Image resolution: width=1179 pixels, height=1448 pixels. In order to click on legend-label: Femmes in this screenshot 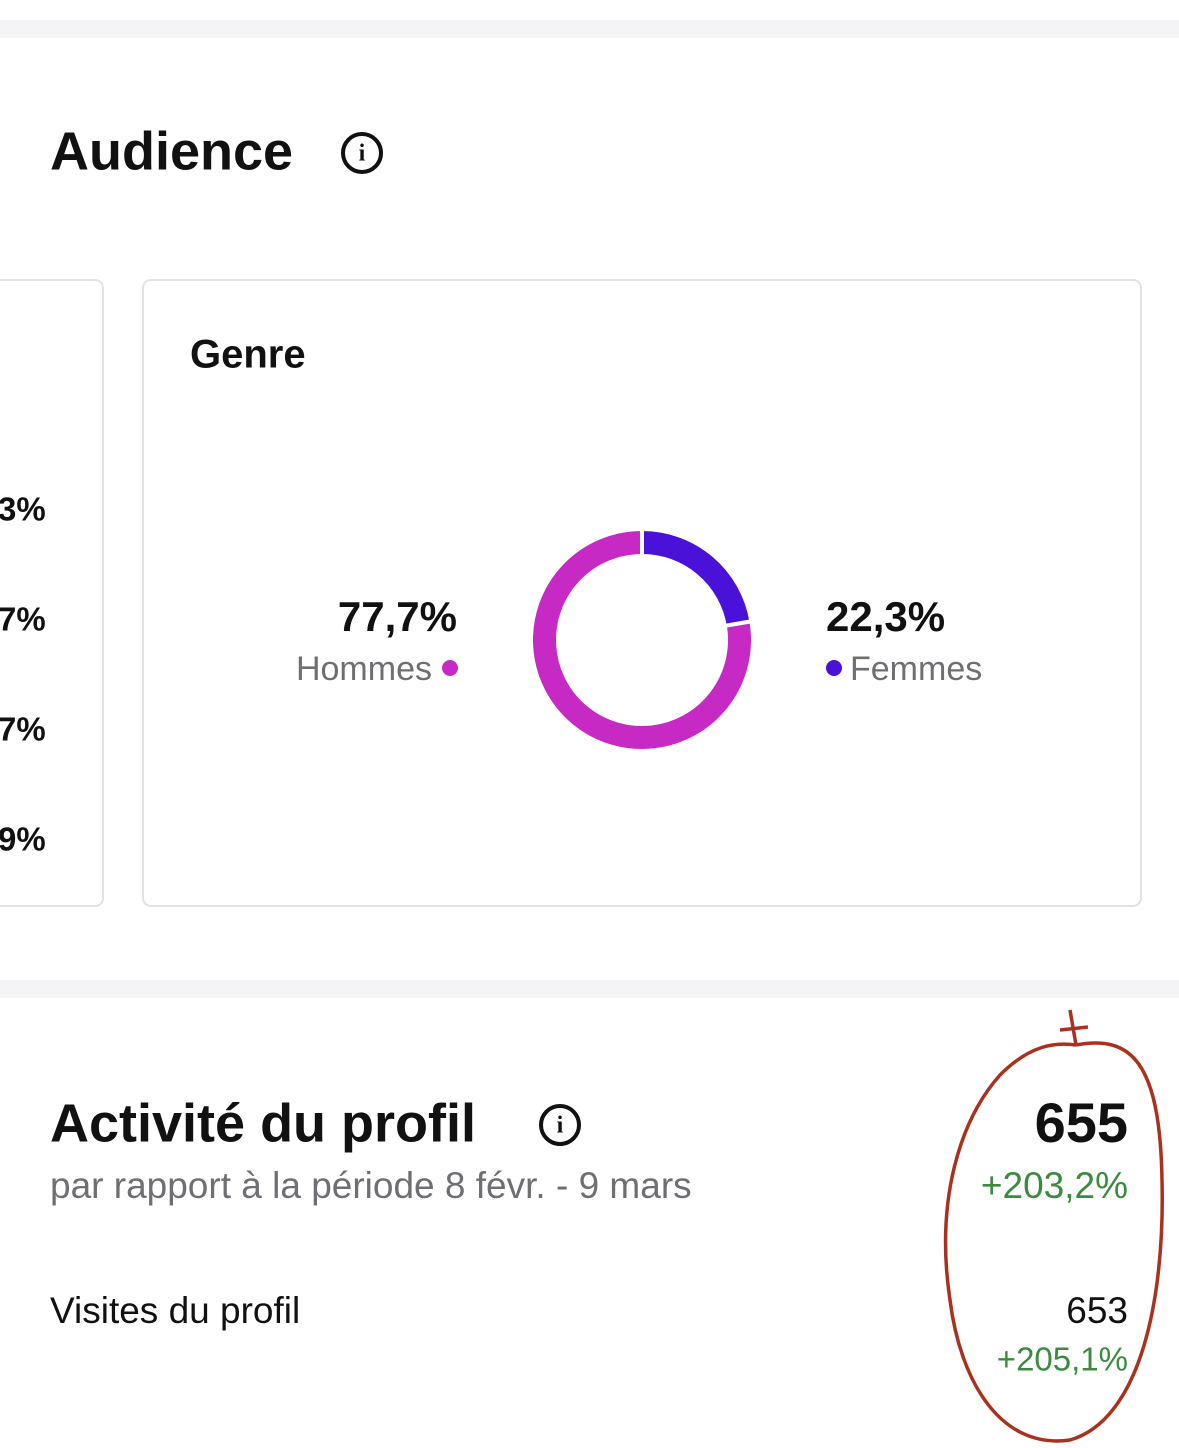, I will do `click(916, 669)`.